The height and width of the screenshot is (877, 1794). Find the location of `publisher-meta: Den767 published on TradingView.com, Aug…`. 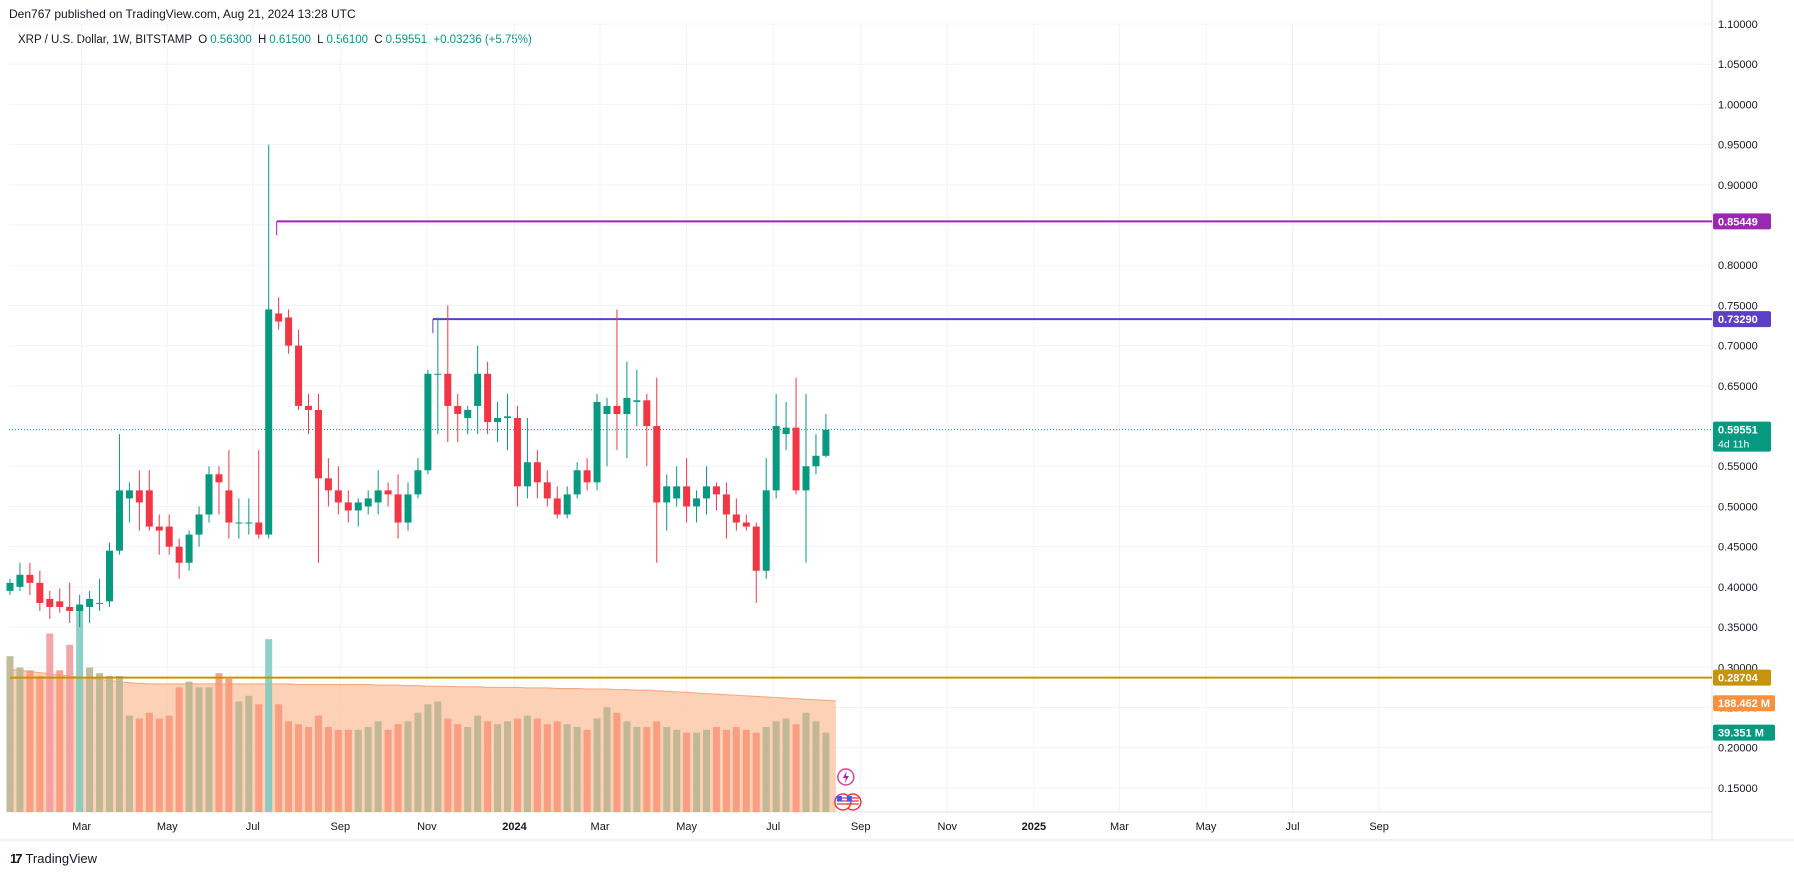

publisher-meta: Den767 published on TradingView.com, Aug… is located at coordinates (182, 14).